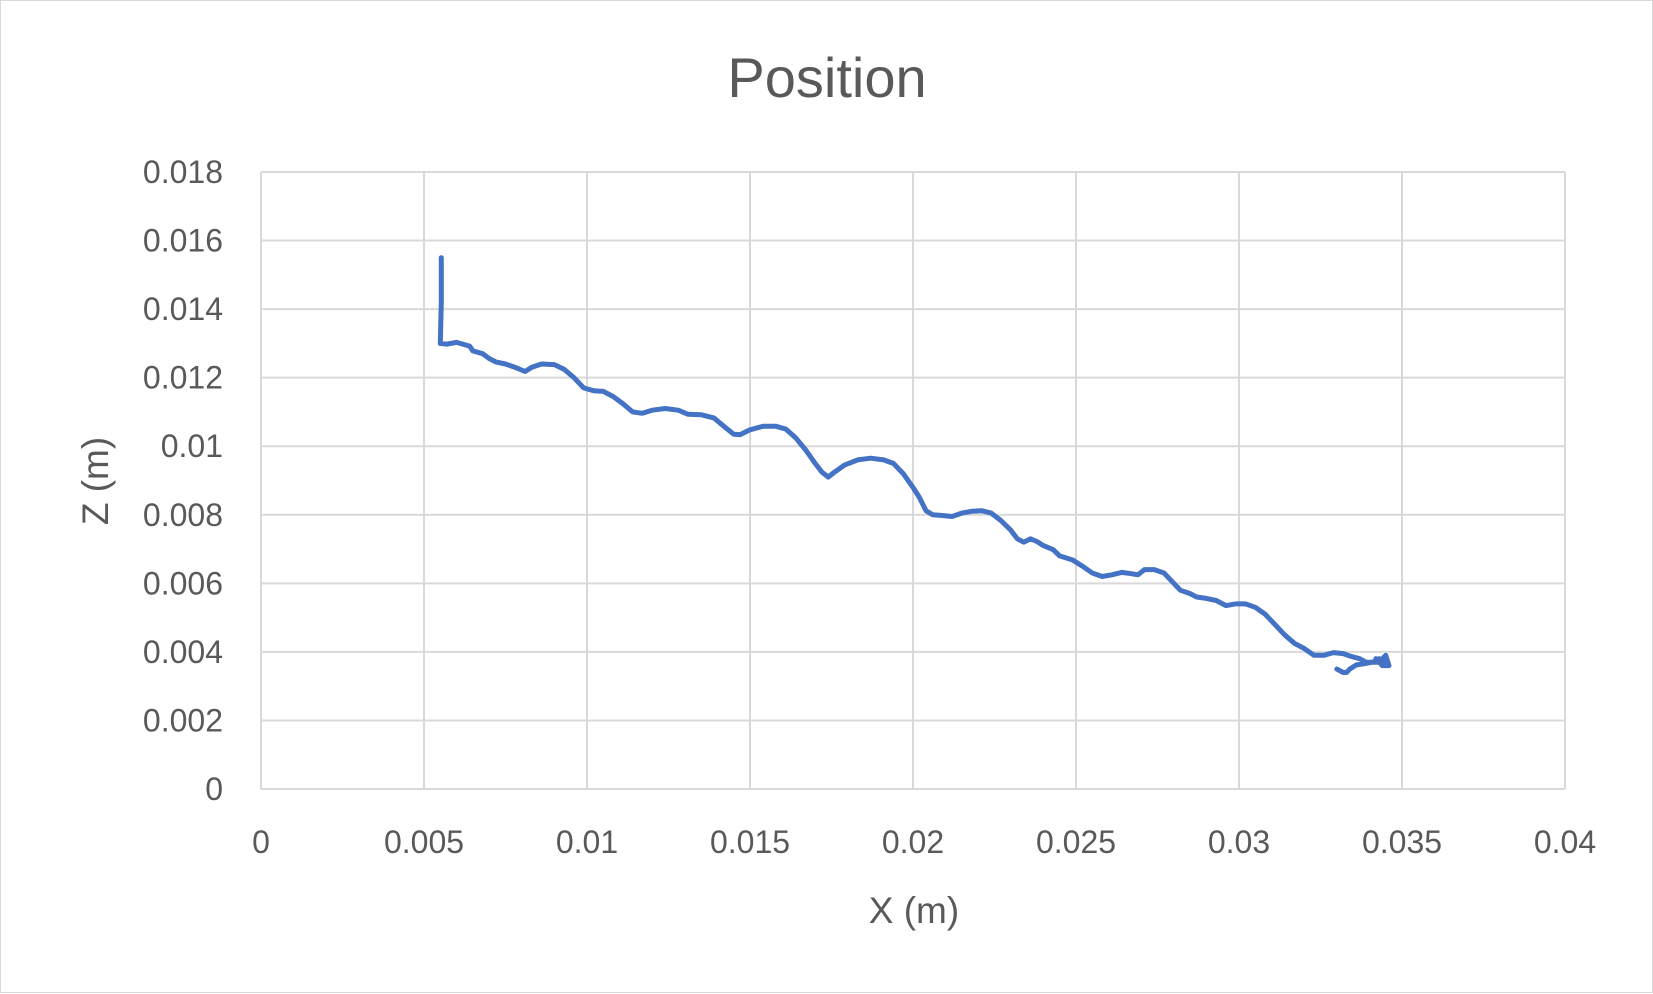 This screenshot has width=1653, height=994. I want to click on x-tick-label: 0.005, so click(424, 842).